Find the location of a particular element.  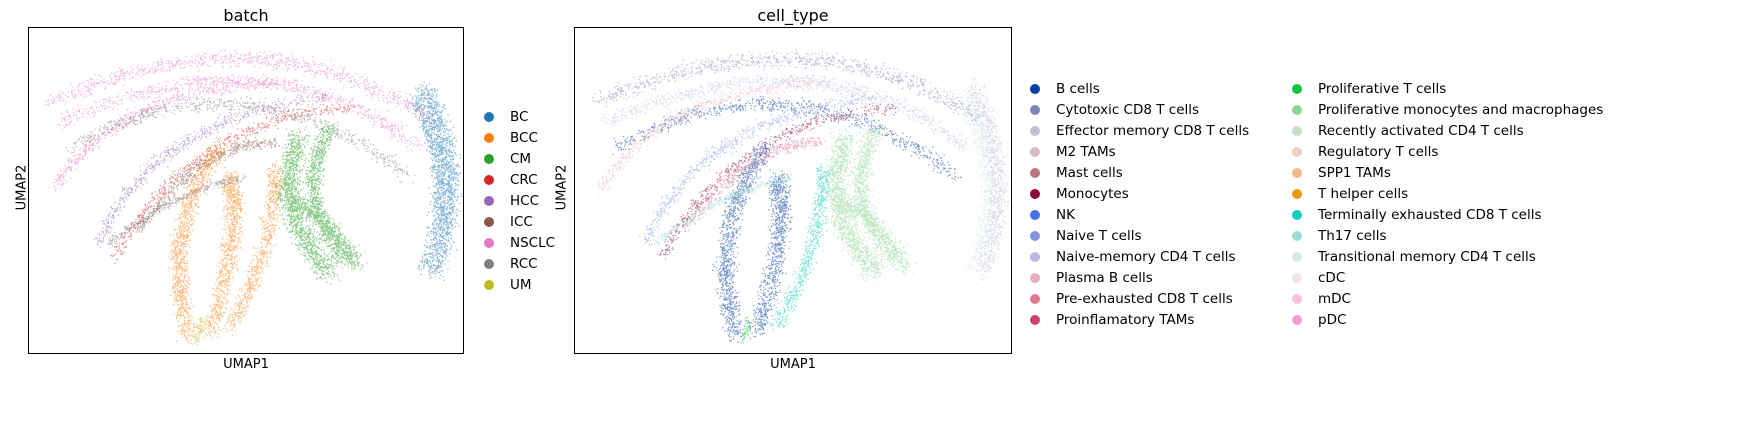

legend-label: UM is located at coordinates (521, 284).